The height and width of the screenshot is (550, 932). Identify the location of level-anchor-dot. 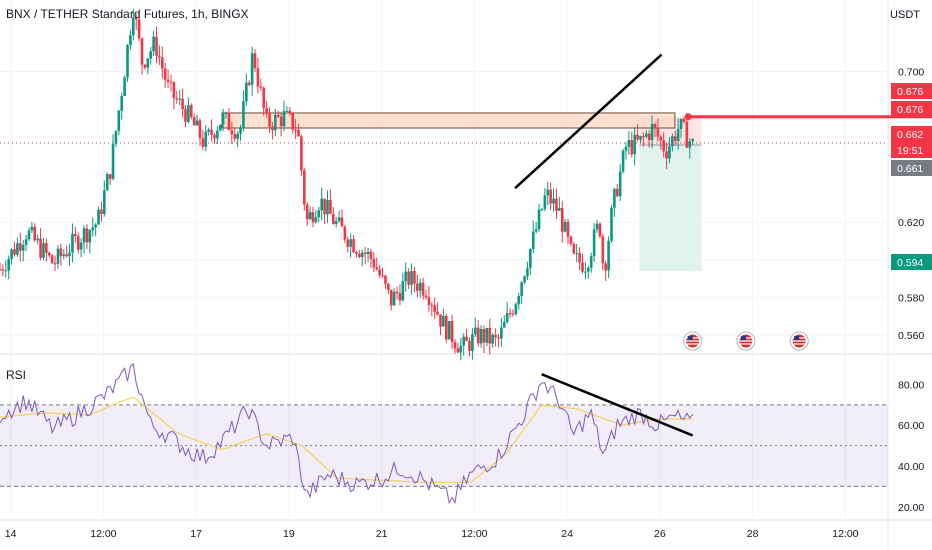
(688, 117).